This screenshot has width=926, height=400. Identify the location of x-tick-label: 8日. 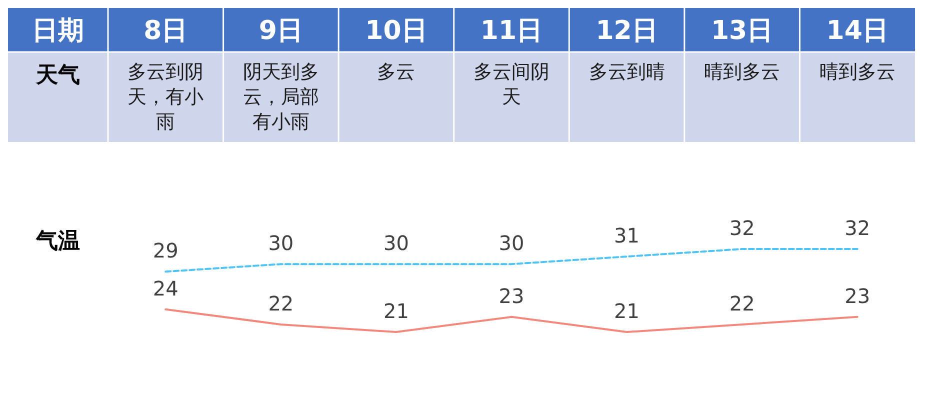
(166, 31).